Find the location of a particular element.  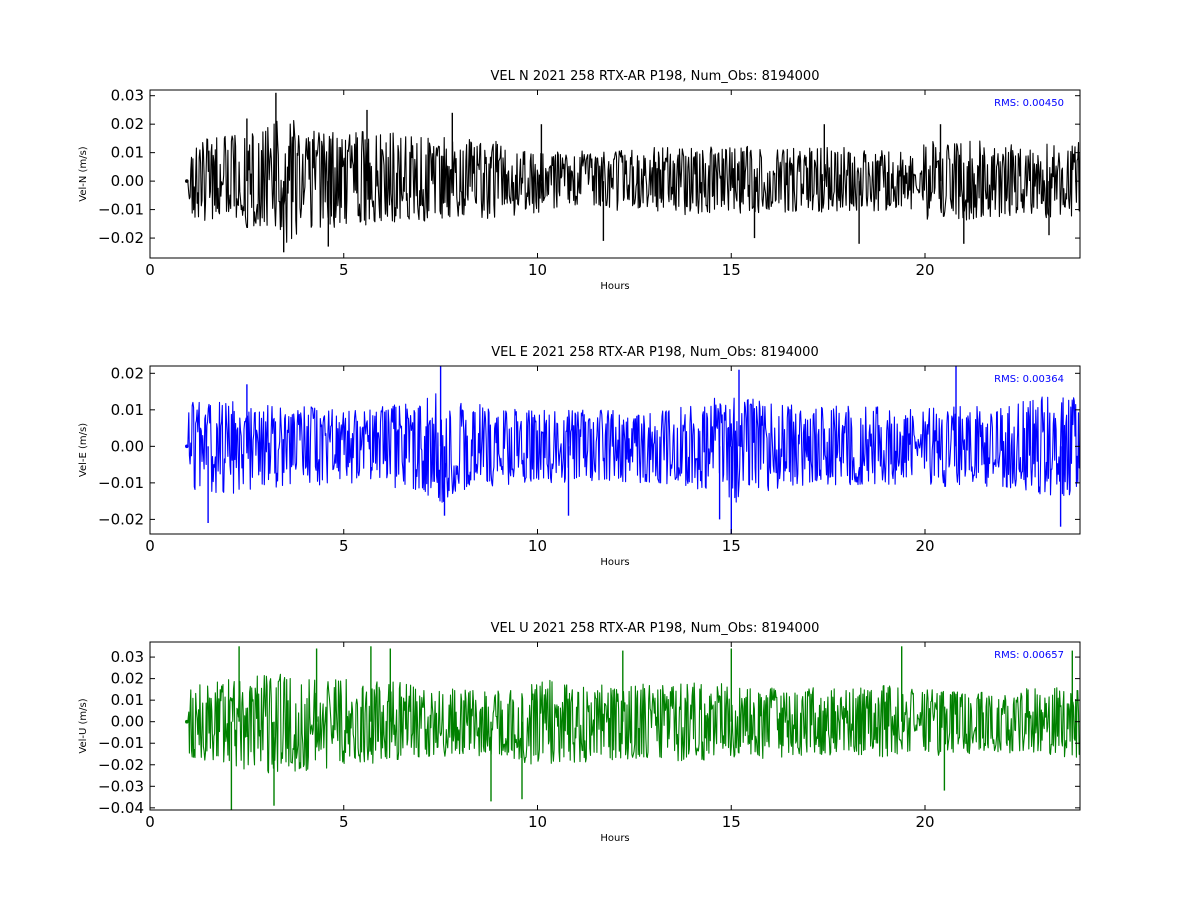

rms-annotation: RMS: 0.00364 is located at coordinates (1029, 379).